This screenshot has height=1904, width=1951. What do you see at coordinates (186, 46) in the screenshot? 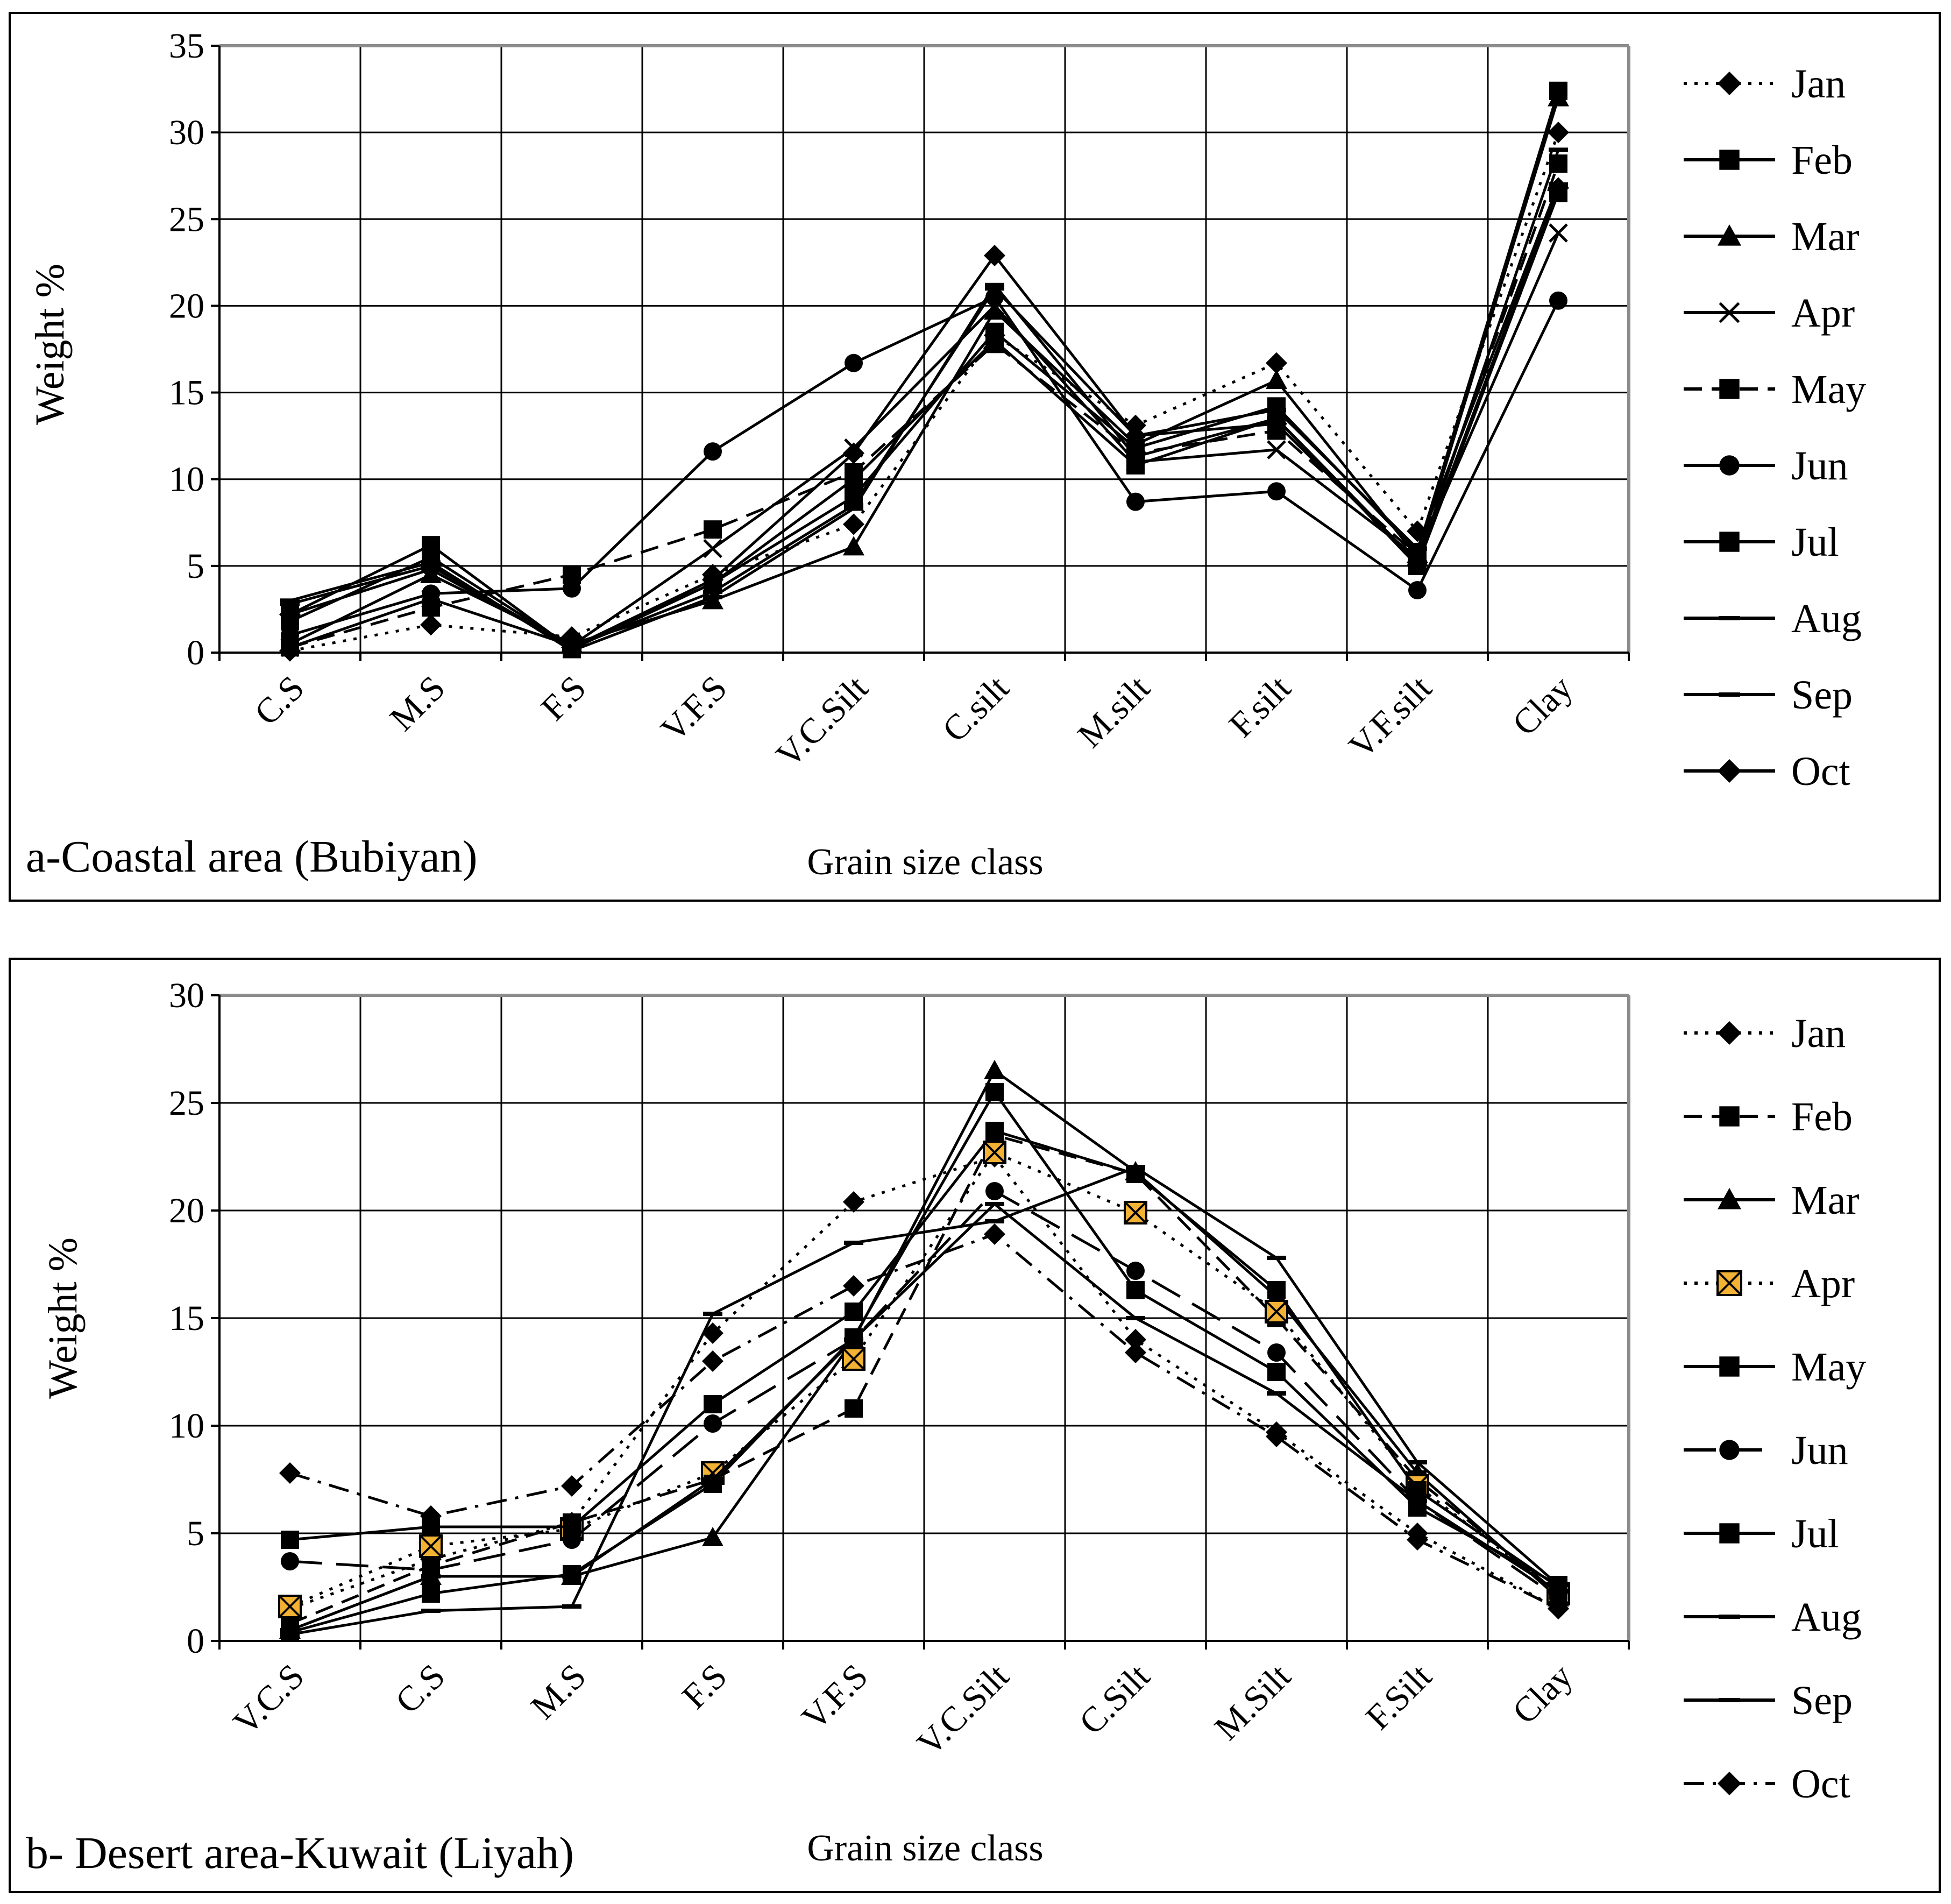
I see `y-tick-label: 35` at bounding box center [186, 46].